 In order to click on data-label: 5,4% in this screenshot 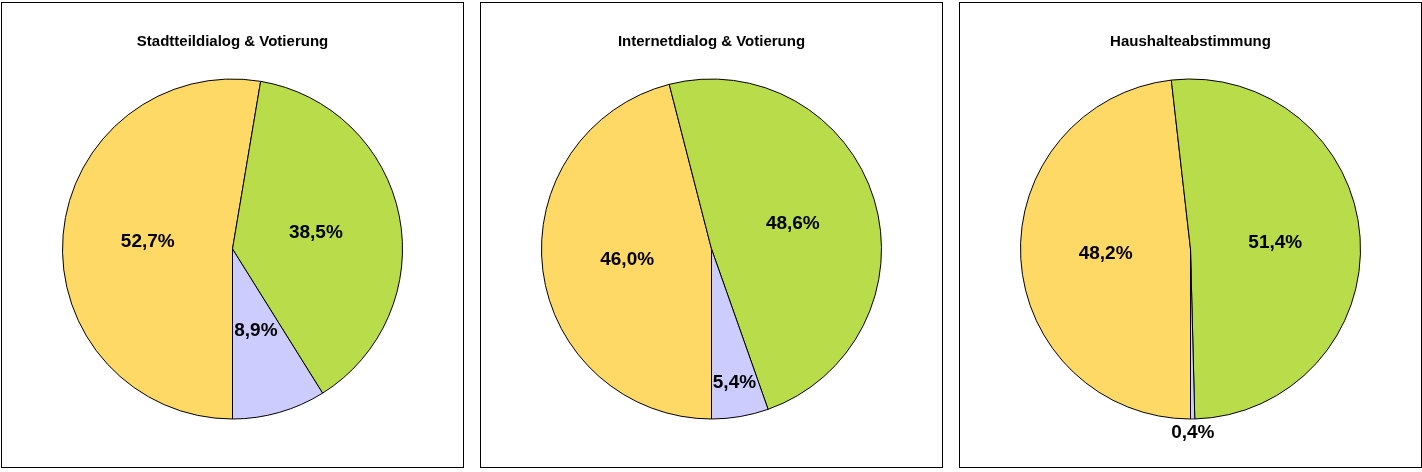, I will do `click(734, 382)`.